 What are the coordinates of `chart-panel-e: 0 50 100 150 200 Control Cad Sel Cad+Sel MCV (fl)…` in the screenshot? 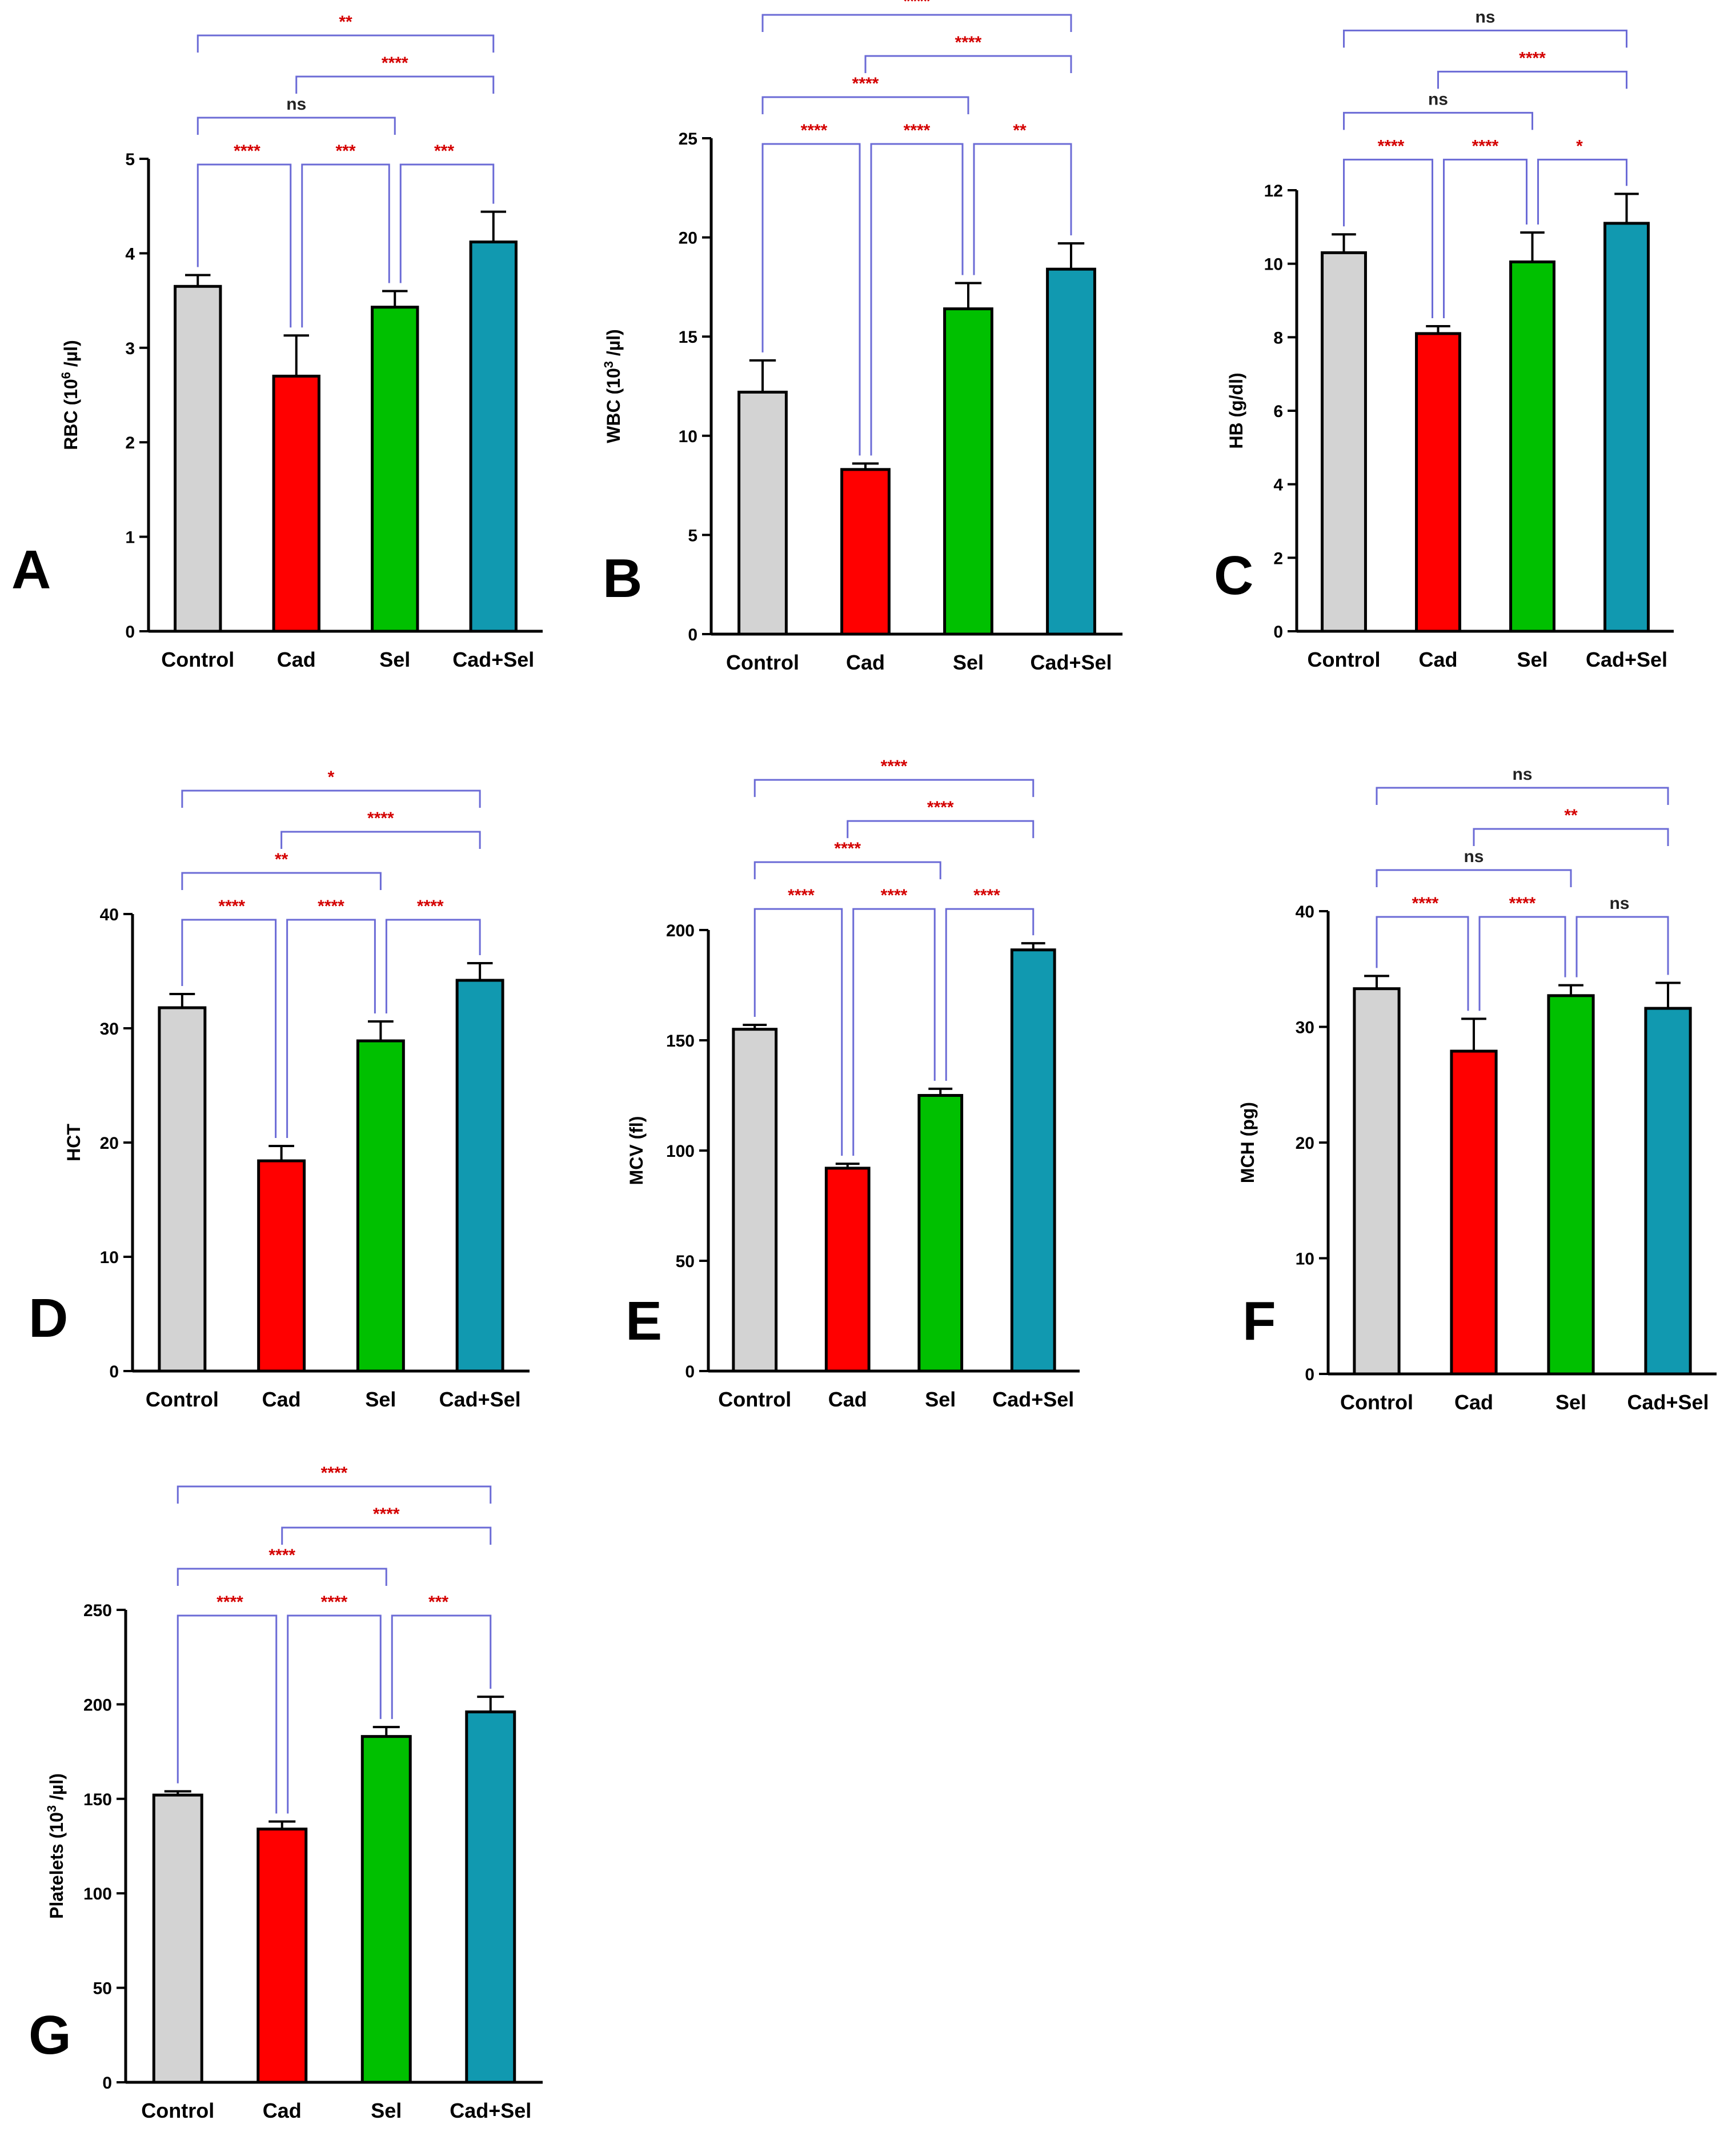 It's located at (853, 1084).